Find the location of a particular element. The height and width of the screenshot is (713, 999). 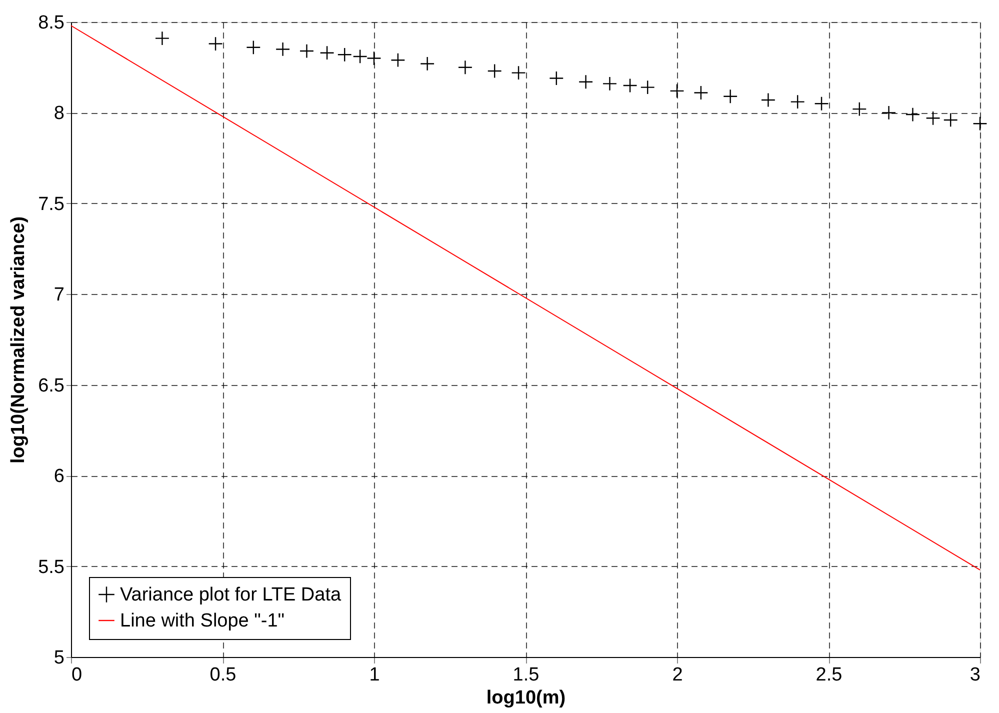

x-tick-label: 2 is located at coordinates (677, 675).